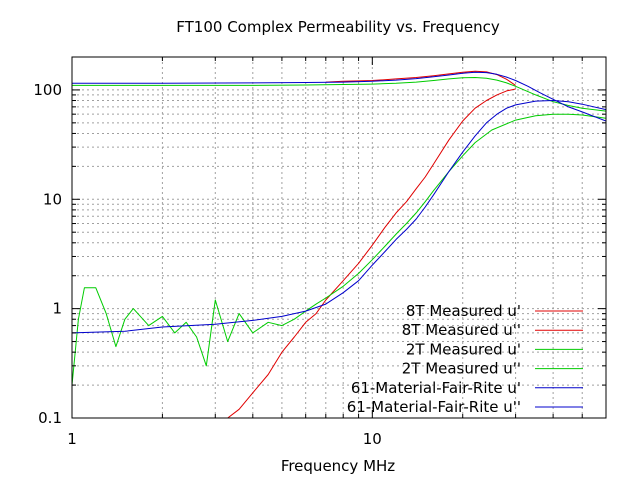 This screenshot has height=480, width=640. What do you see at coordinates (436, 388) in the screenshot?
I see `legend-label: 61-Material-Fair-Rite u'` at bounding box center [436, 388].